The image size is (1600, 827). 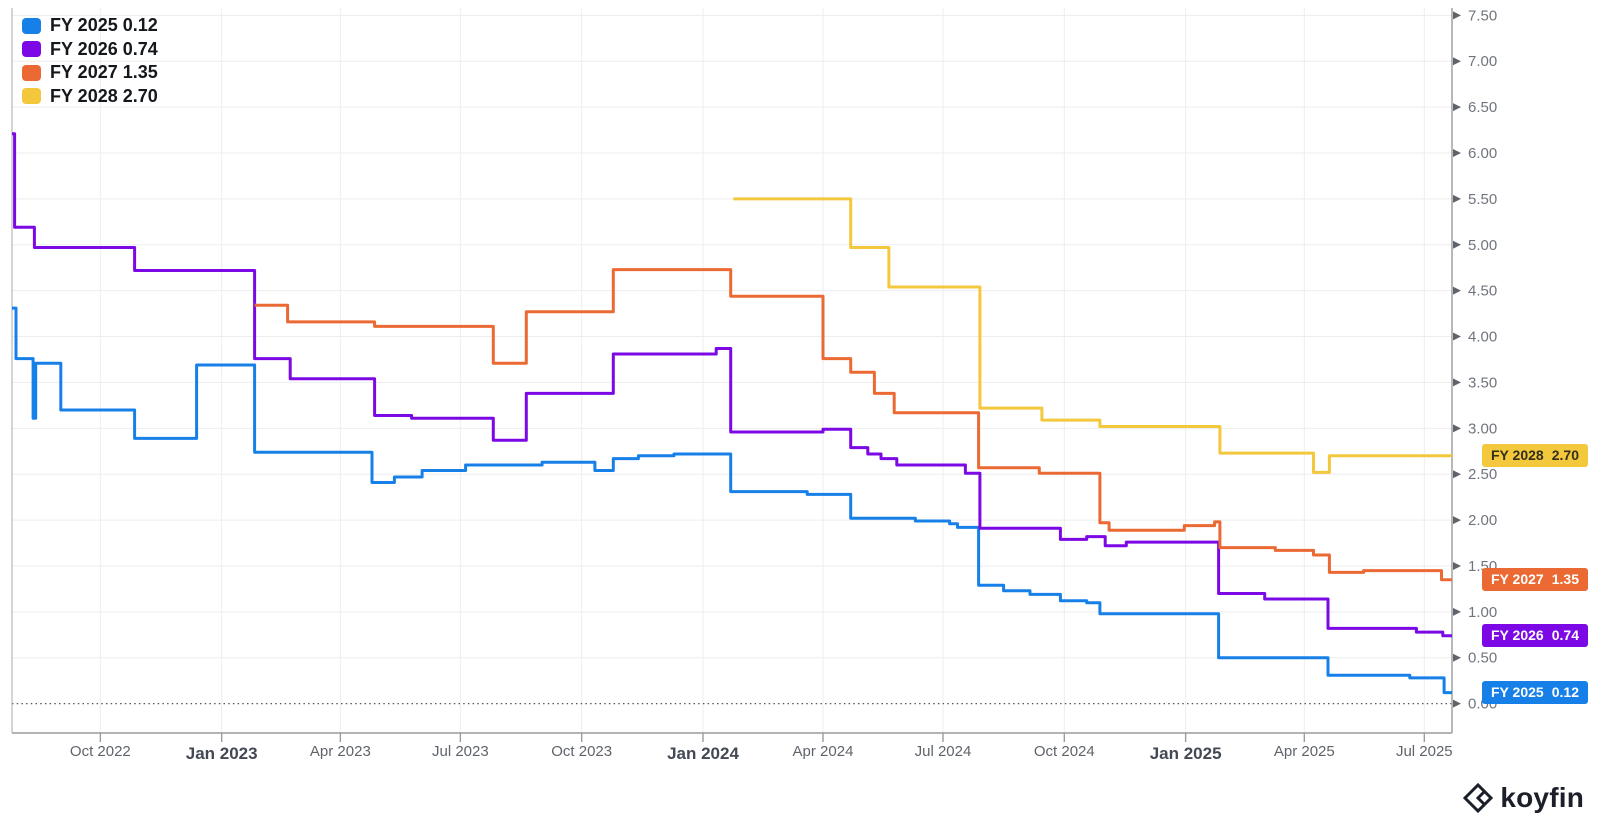 I want to click on x-tick-label: Apr 2023, so click(x=340, y=751).